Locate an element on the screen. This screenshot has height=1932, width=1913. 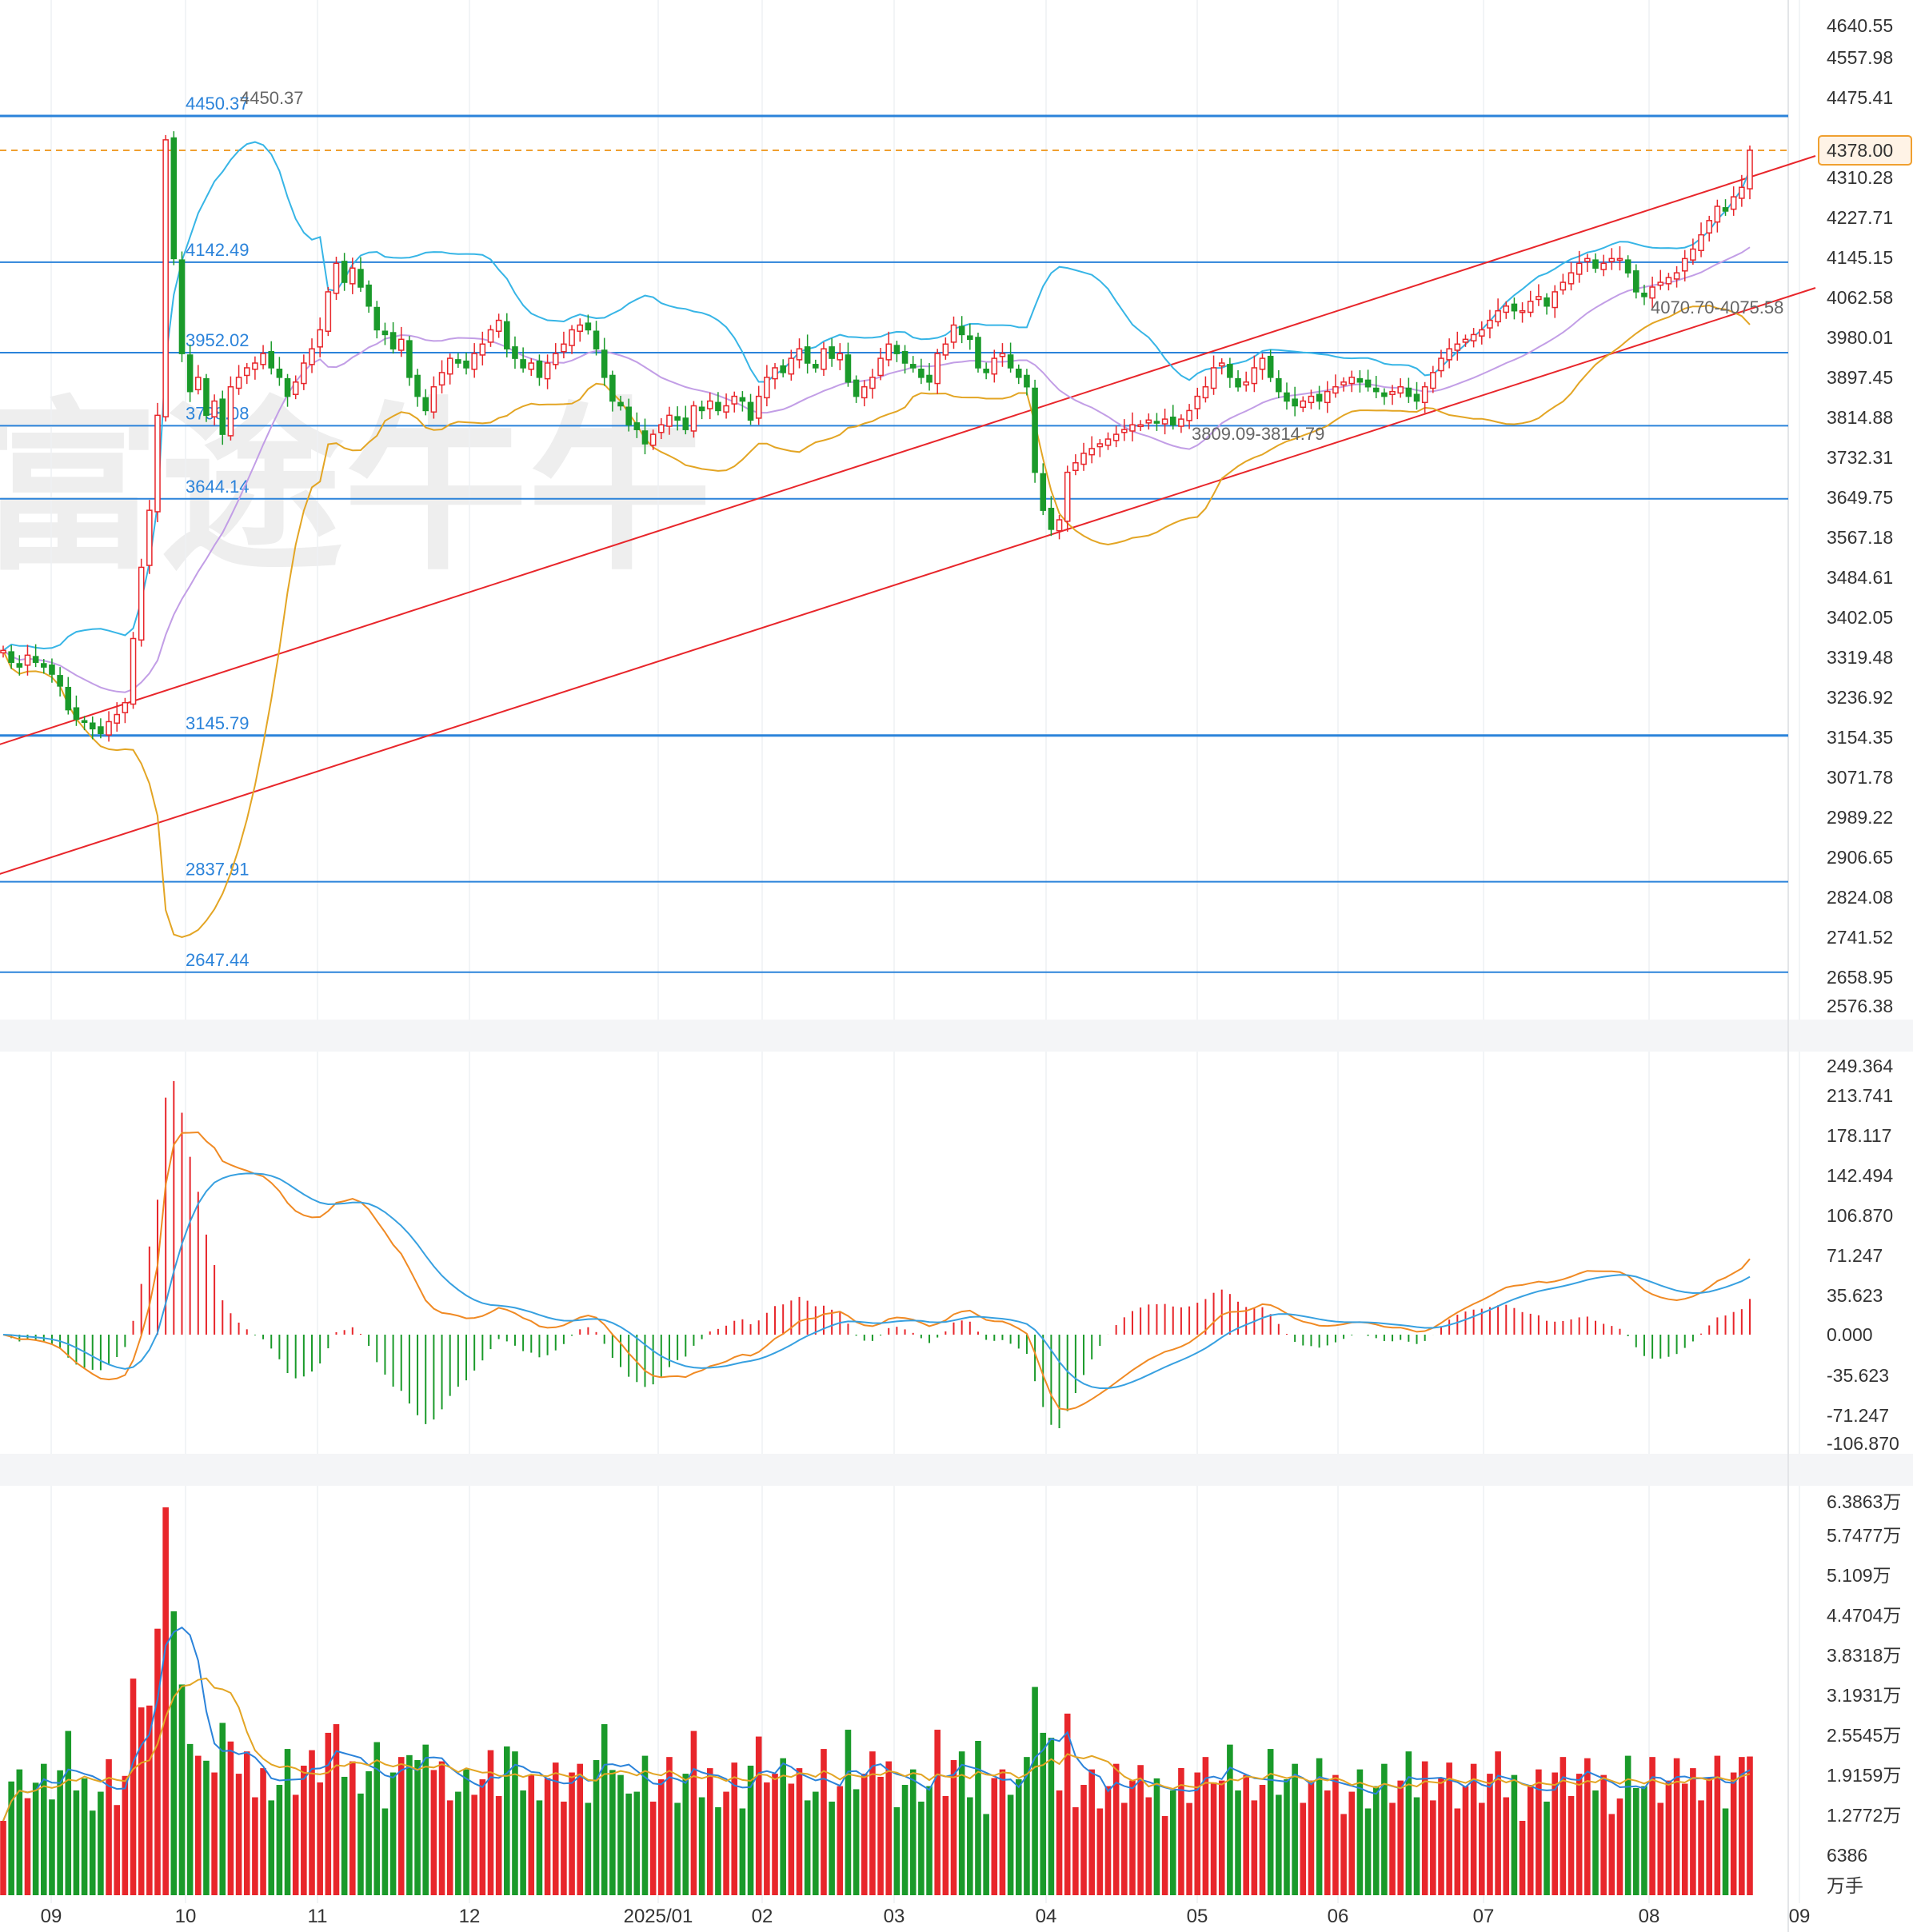
price-tag is located at coordinates (1865, 150).